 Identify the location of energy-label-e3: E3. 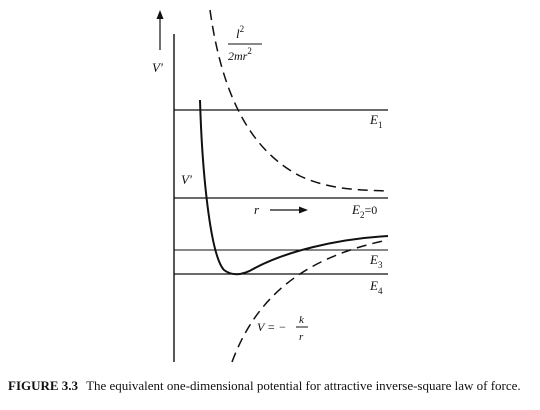
(376, 261).